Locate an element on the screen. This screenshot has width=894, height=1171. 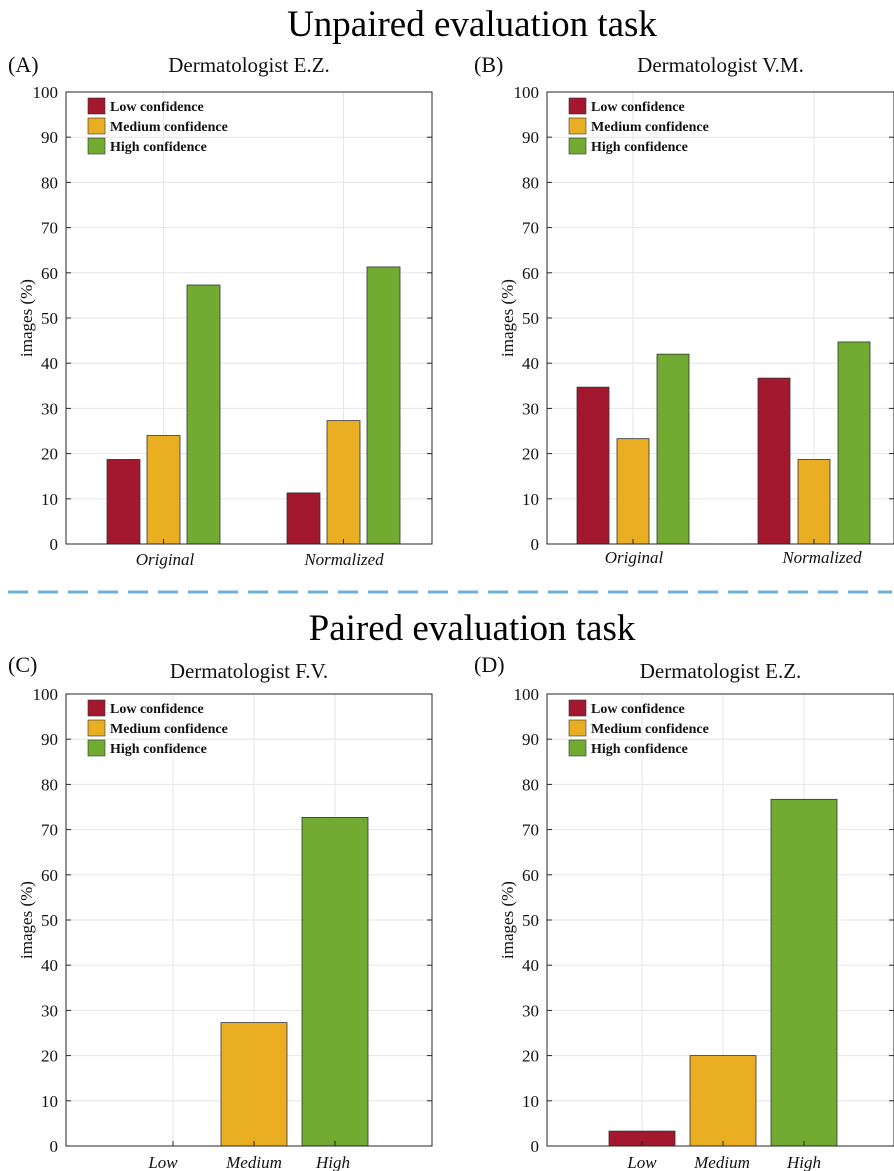
panel-label: (A) is located at coordinates (23, 64).